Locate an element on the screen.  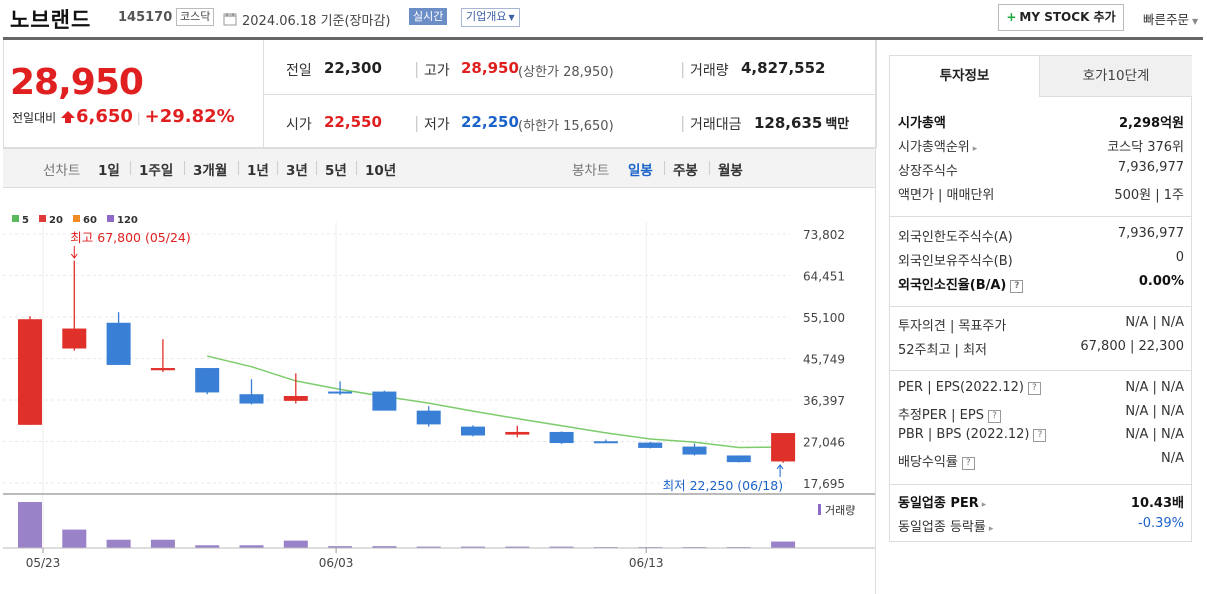
invest-row: 배당수익률? N/A is located at coordinates (1041, 461).